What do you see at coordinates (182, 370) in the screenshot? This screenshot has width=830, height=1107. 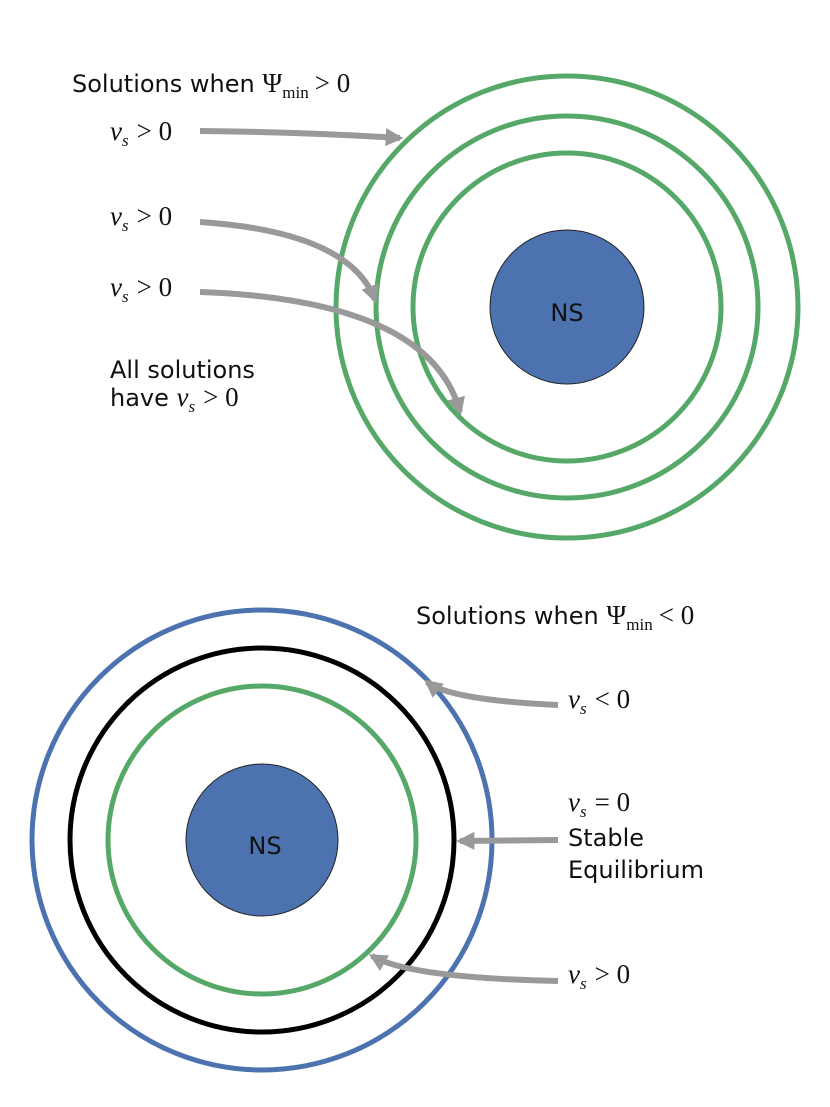 I see `note-line: All solutions` at bounding box center [182, 370].